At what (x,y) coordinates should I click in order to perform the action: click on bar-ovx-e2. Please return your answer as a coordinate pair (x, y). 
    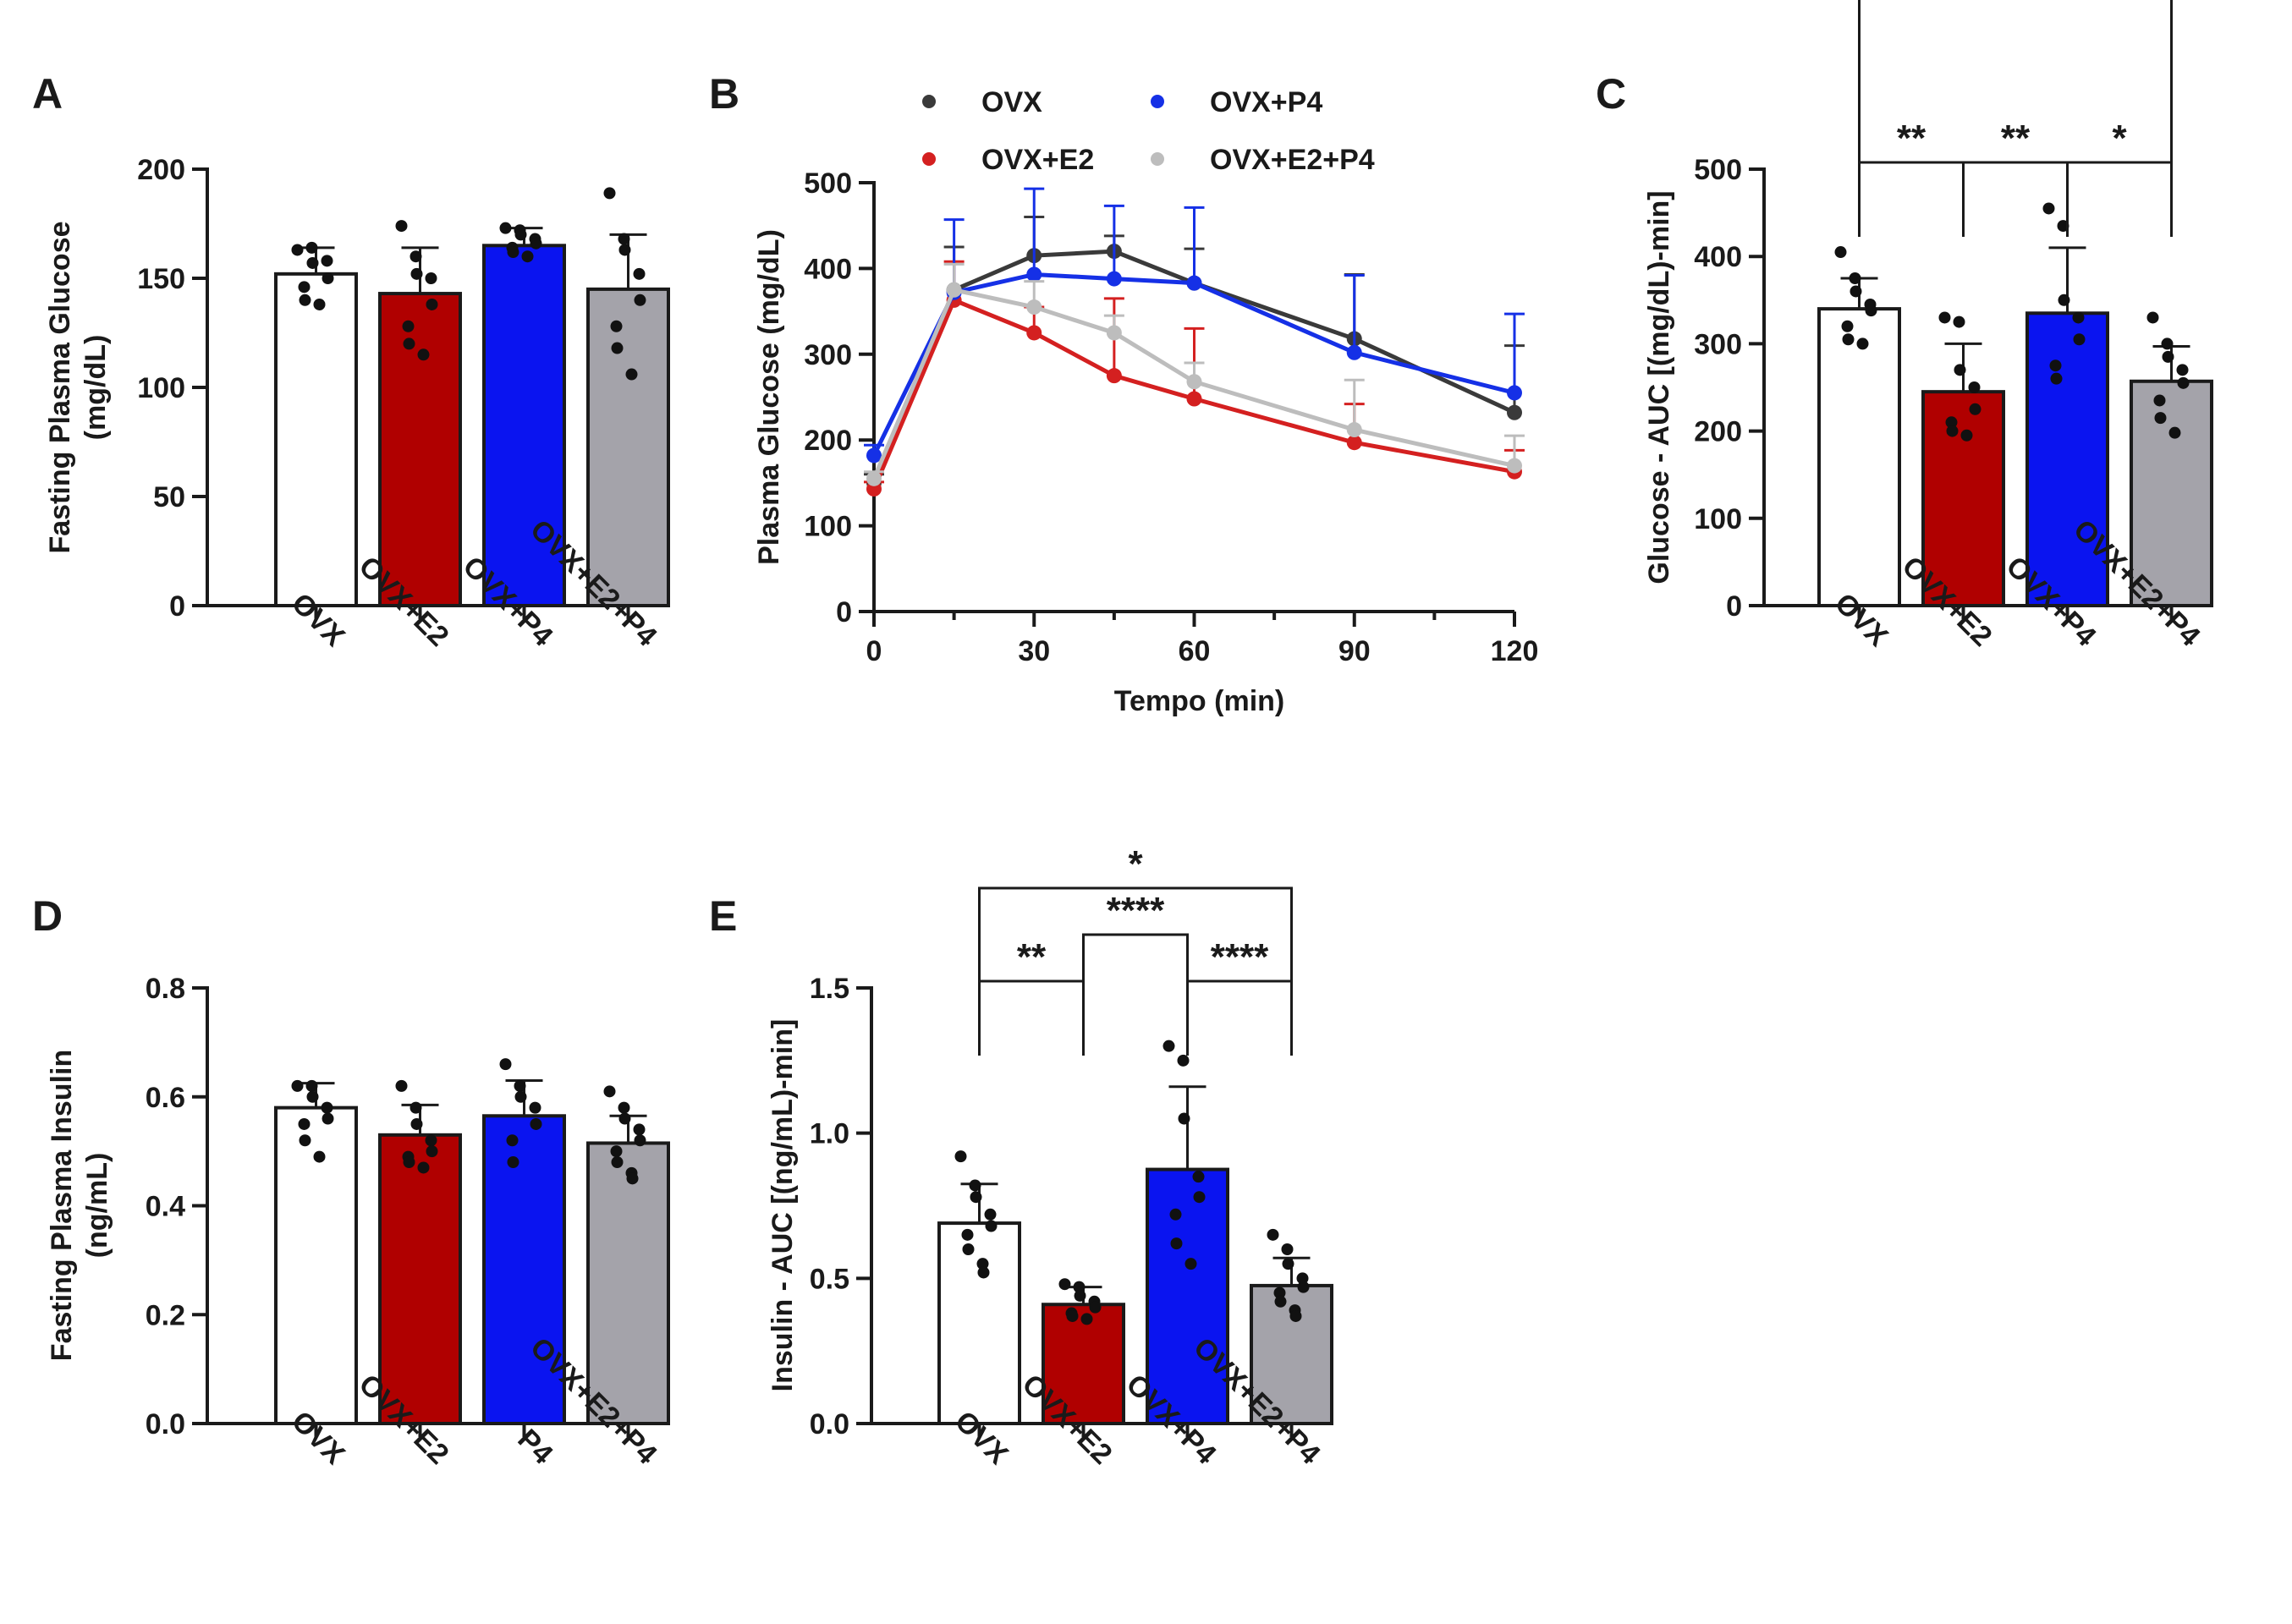
    Looking at the image, I should click on (420, 449).